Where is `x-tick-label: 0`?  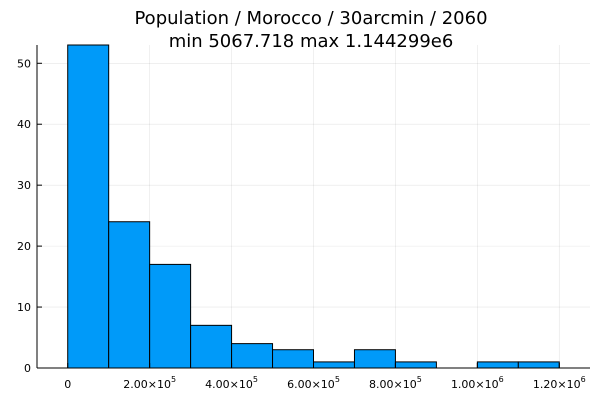
x-tick-label: 0 is located at coordinates (67, 384).